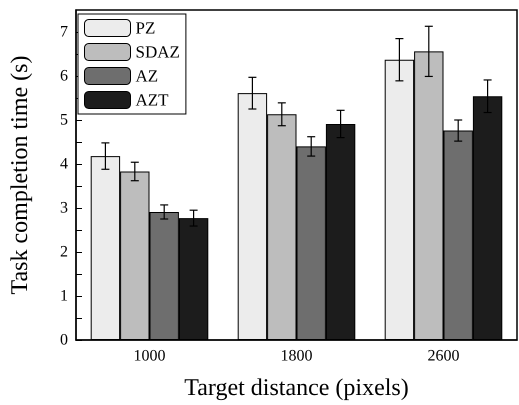 This screenshot has width=519, height=405. What do you see at coordinates (64, 208) in the screenshot?
I see `y-tick-label: 3` at bounding box center [64, 208].